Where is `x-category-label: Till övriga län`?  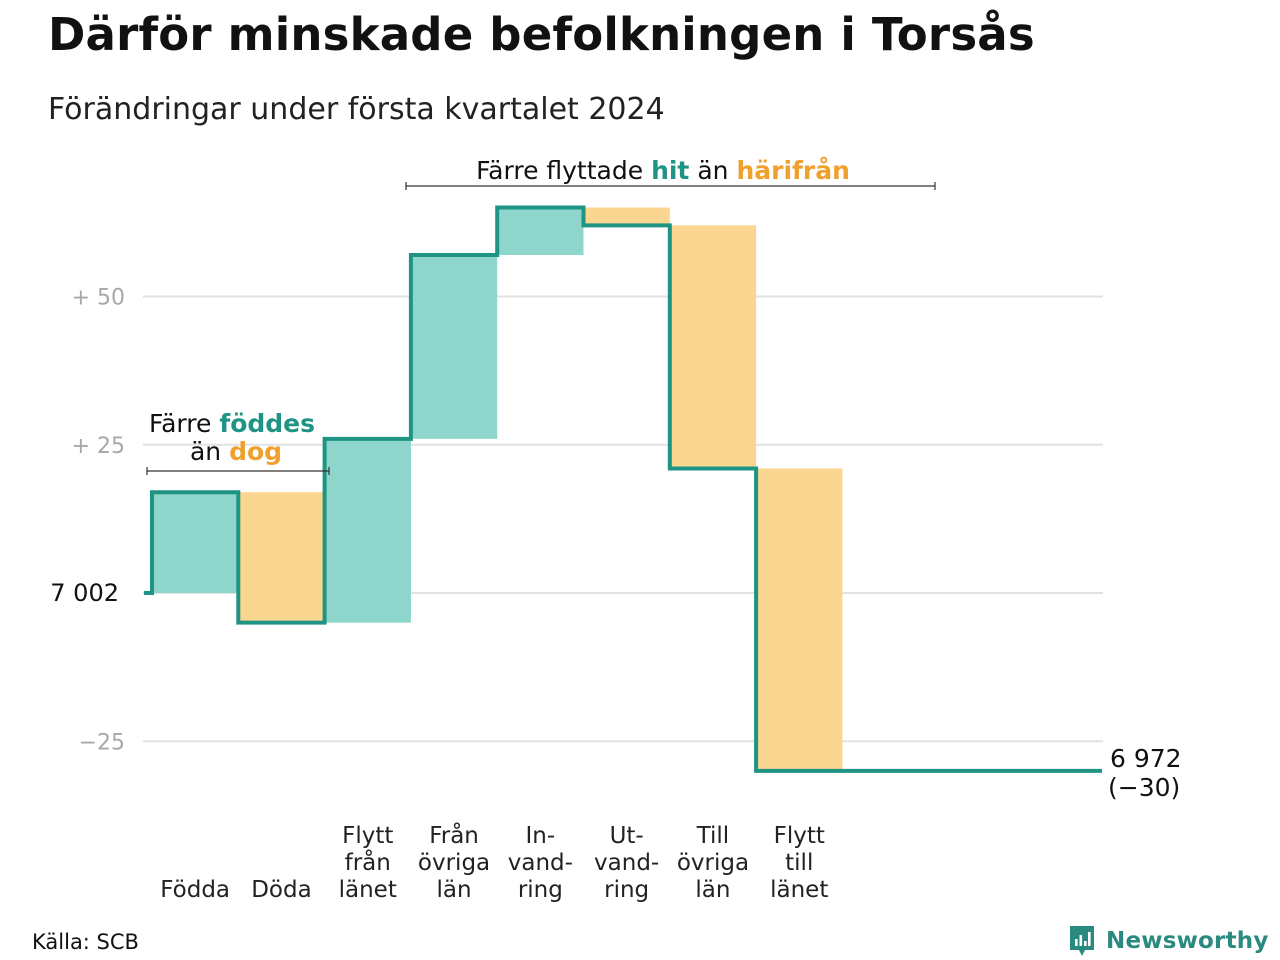 x-category-label: Till övriga län is located at coordinates (713, 863).